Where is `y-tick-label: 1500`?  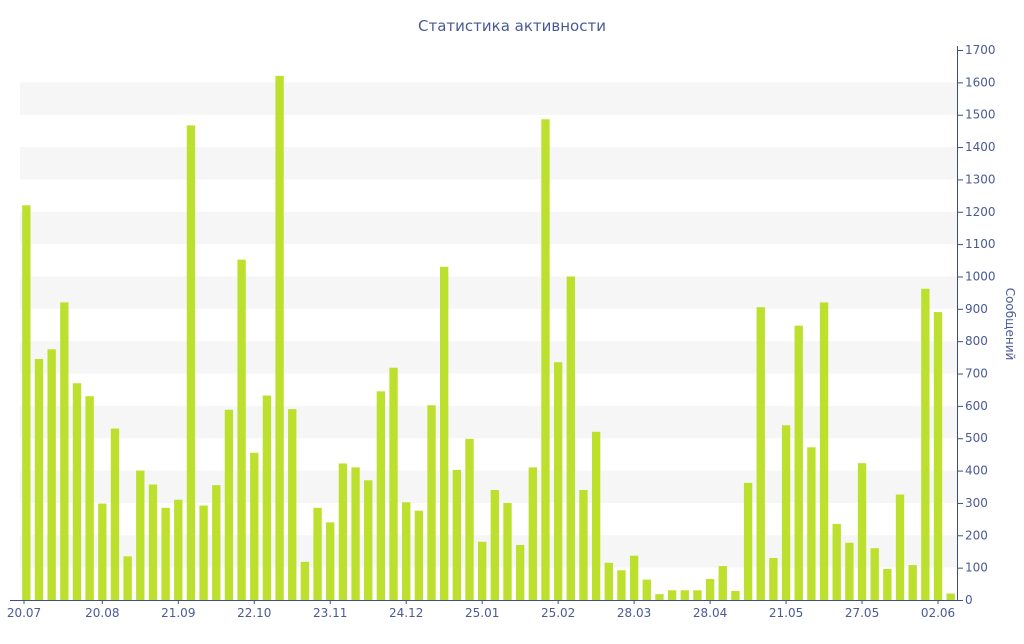
y-tick-label: 1500 is located at coordinates (980, 115).